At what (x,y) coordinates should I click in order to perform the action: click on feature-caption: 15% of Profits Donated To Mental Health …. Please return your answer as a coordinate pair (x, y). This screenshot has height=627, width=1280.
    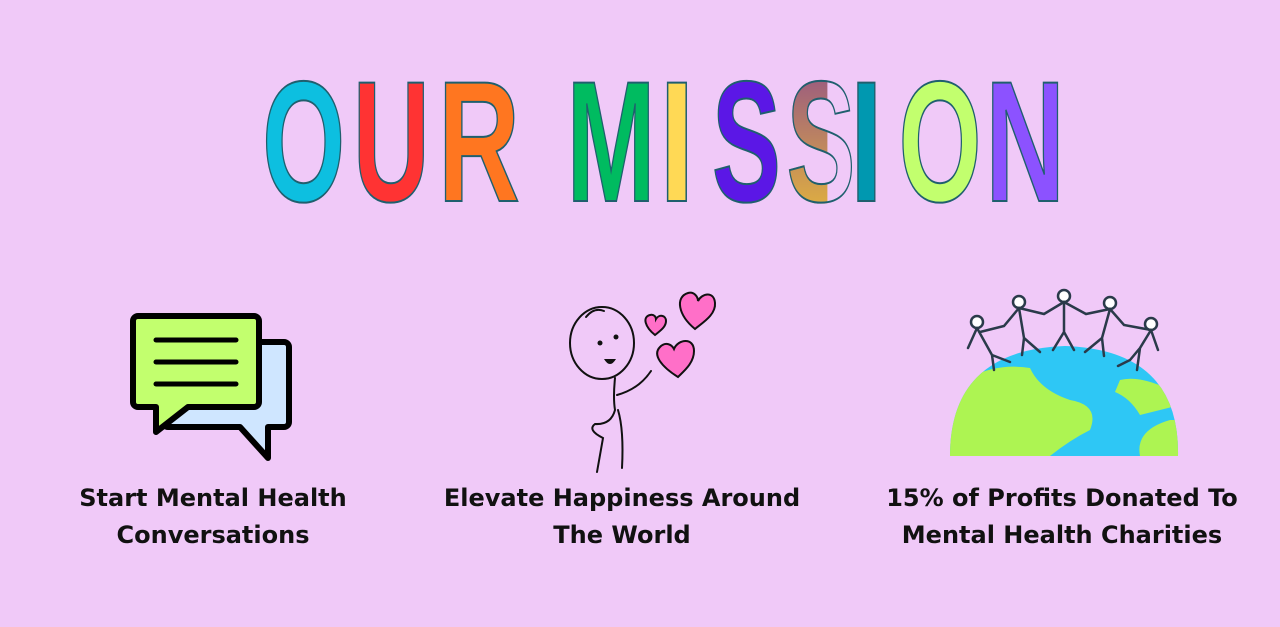
    Looking at the image, I should click on (1062, 517).